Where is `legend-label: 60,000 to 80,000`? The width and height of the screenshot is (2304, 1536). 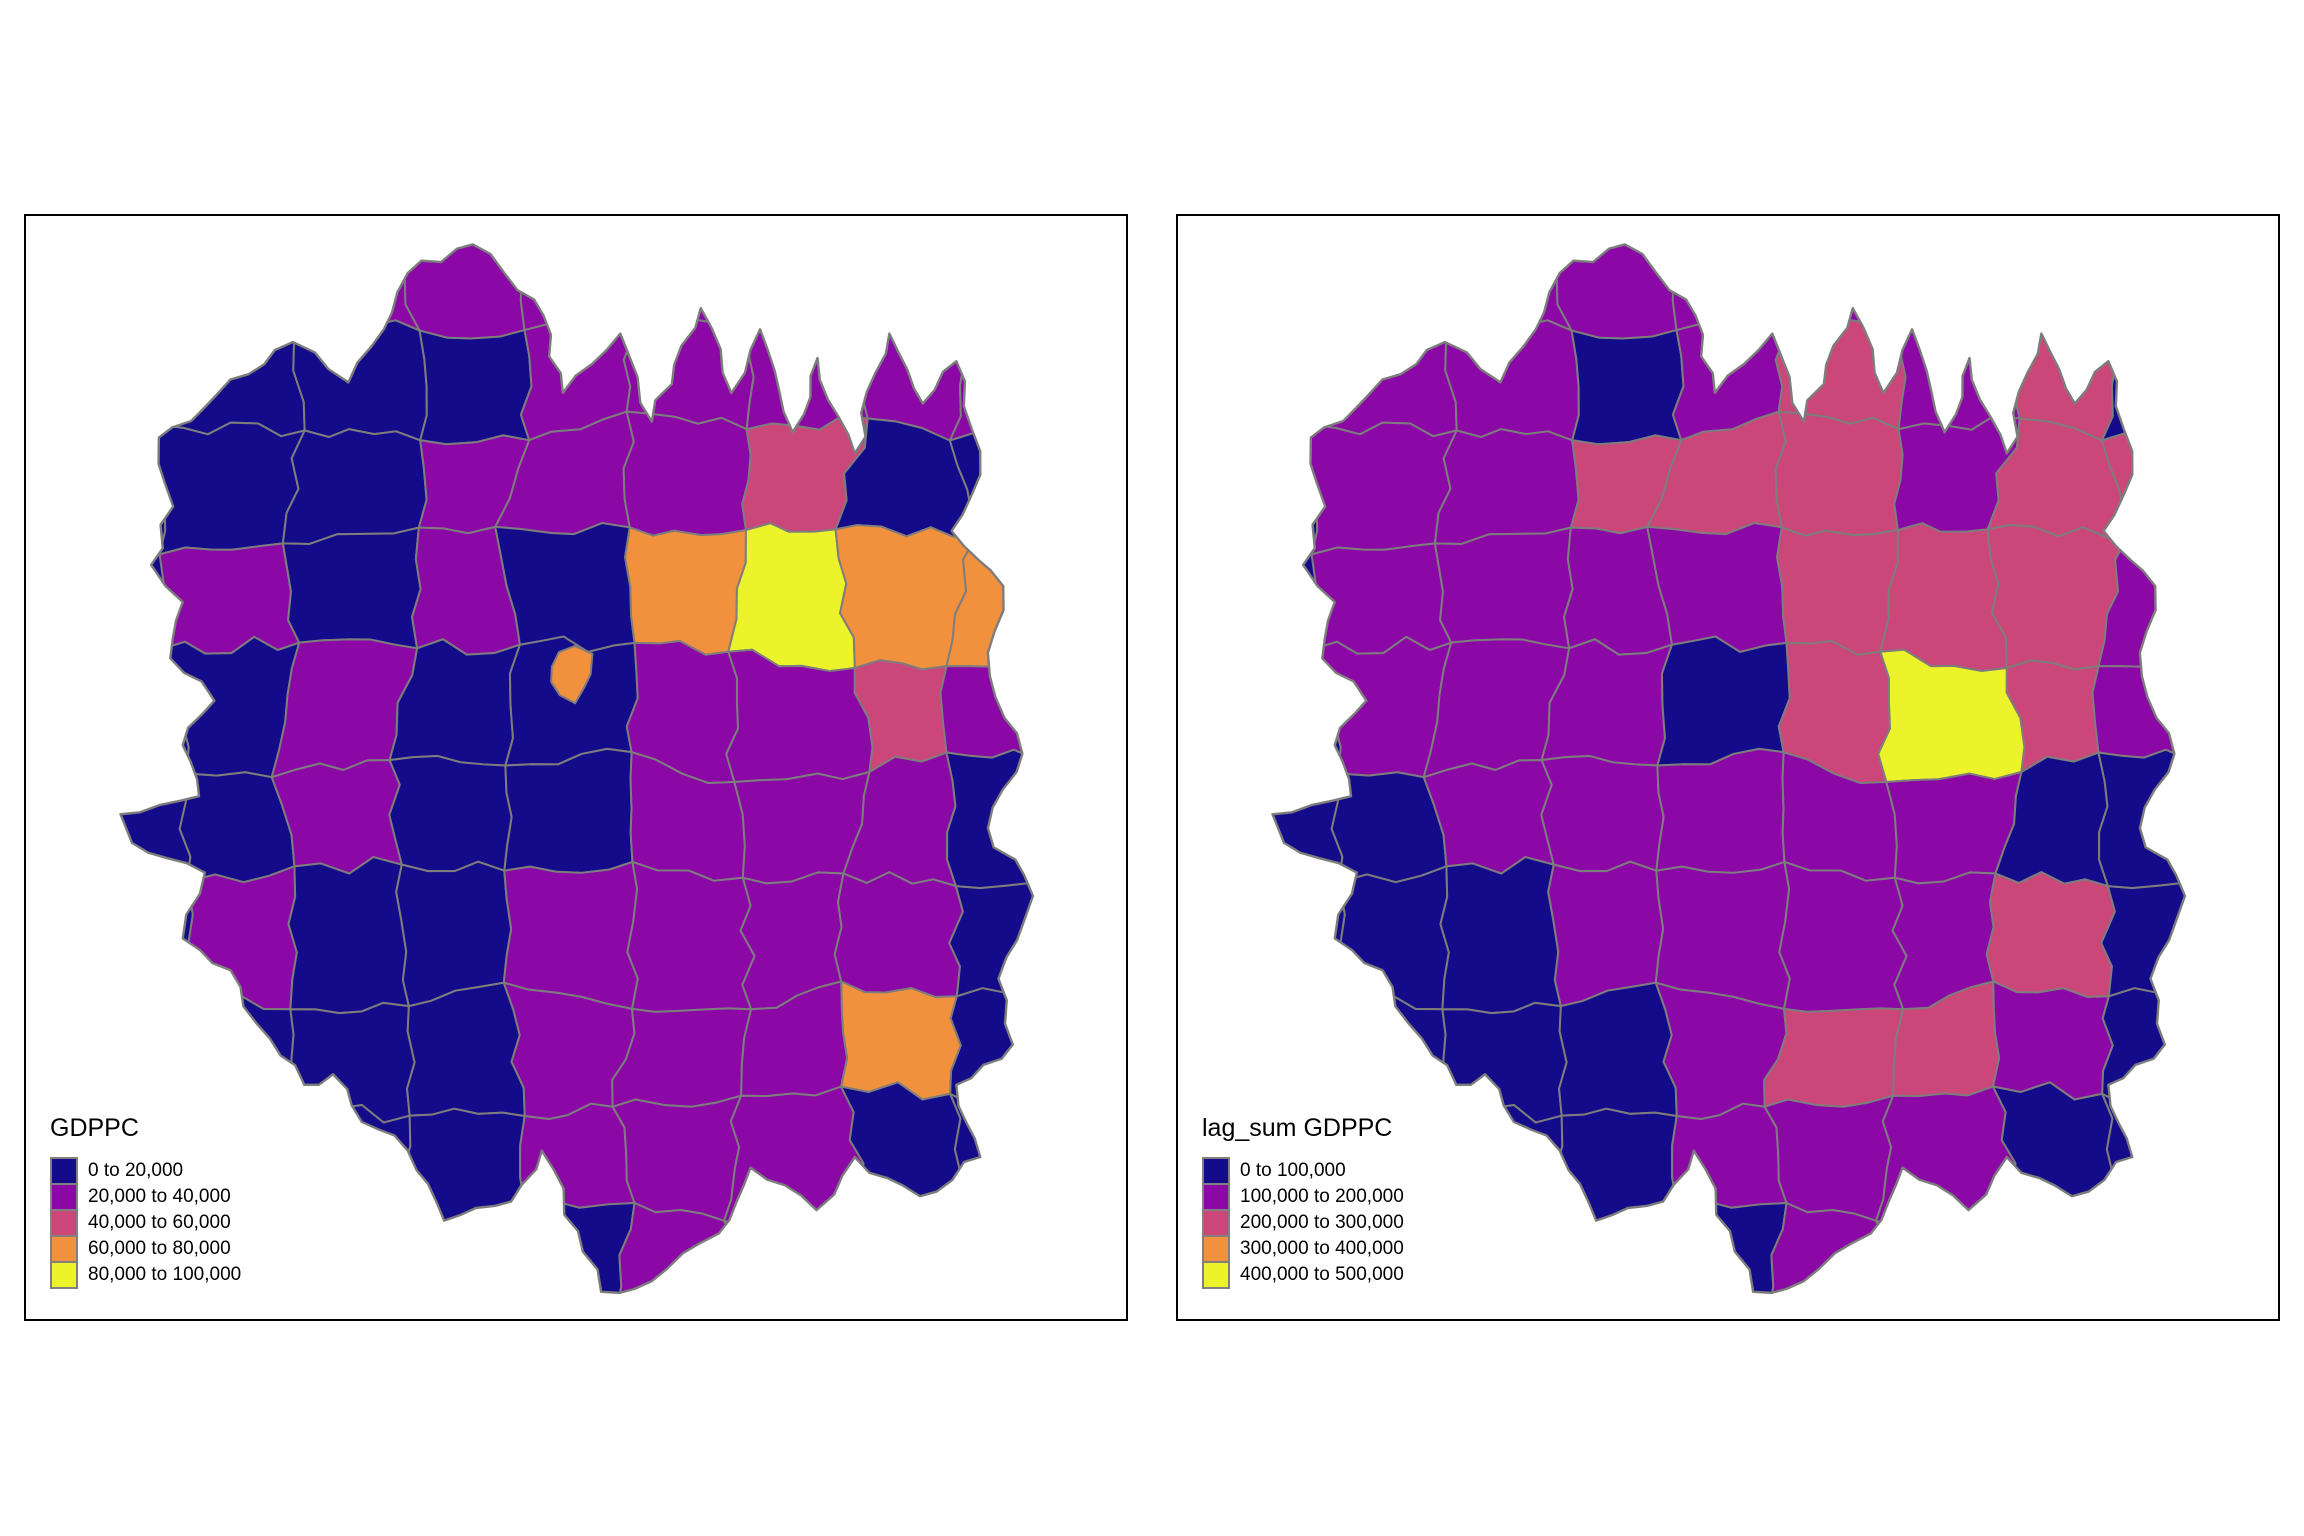
legend-label: 60,000 to 80,000 is located at coordinates (159, 1249).